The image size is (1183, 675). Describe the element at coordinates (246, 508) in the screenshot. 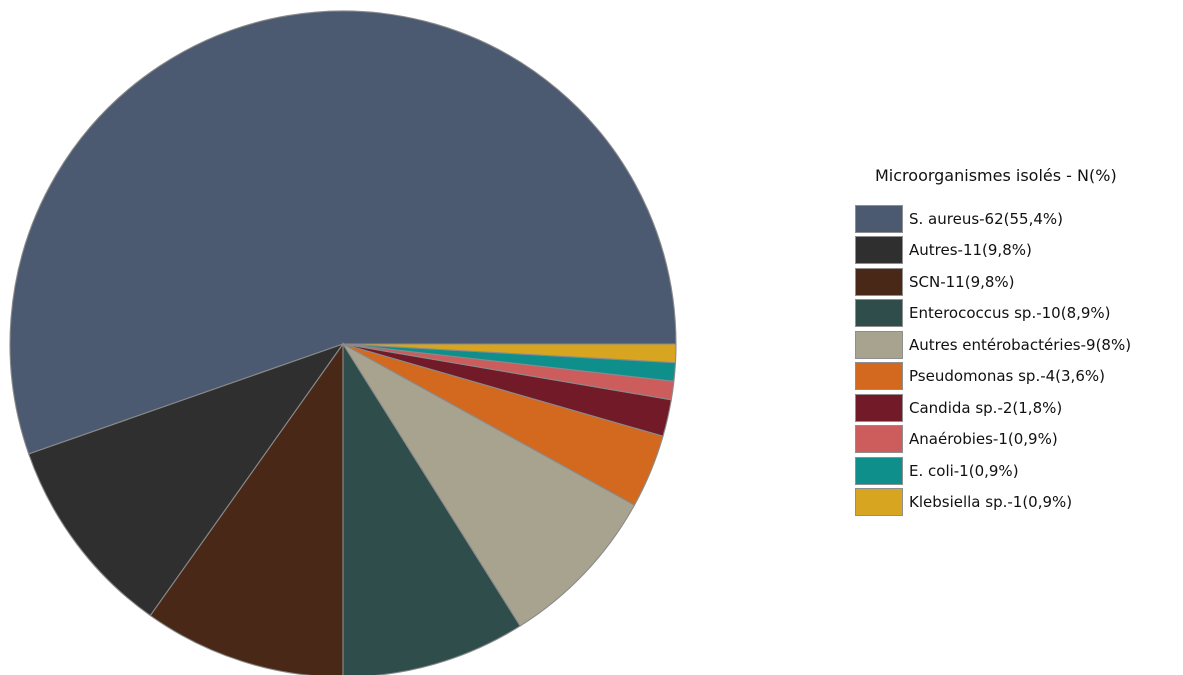

I see `pie-slice-scn` at that location.